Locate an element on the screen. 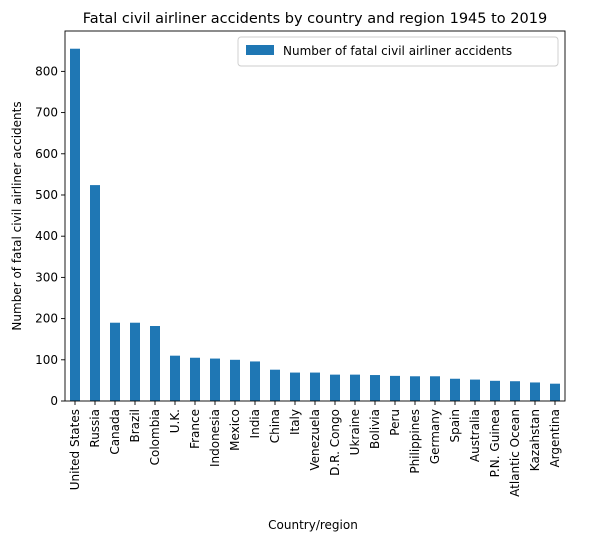 The height and width of the screenshot is (542, 589). y-tick-label: 300 is located at coordinates (46, 277).